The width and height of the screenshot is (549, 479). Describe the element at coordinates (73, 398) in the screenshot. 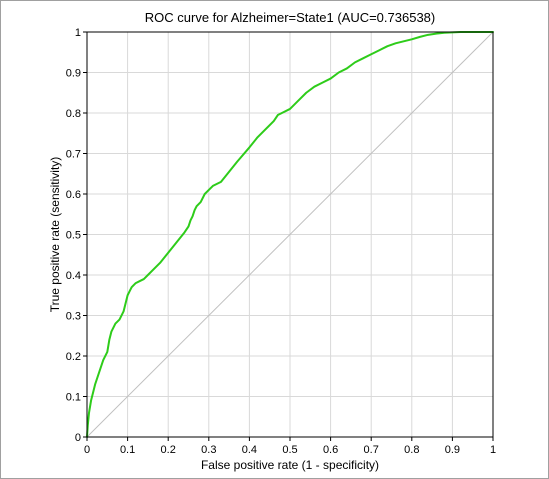

I see `y-tick-label: 0.1` at that location.